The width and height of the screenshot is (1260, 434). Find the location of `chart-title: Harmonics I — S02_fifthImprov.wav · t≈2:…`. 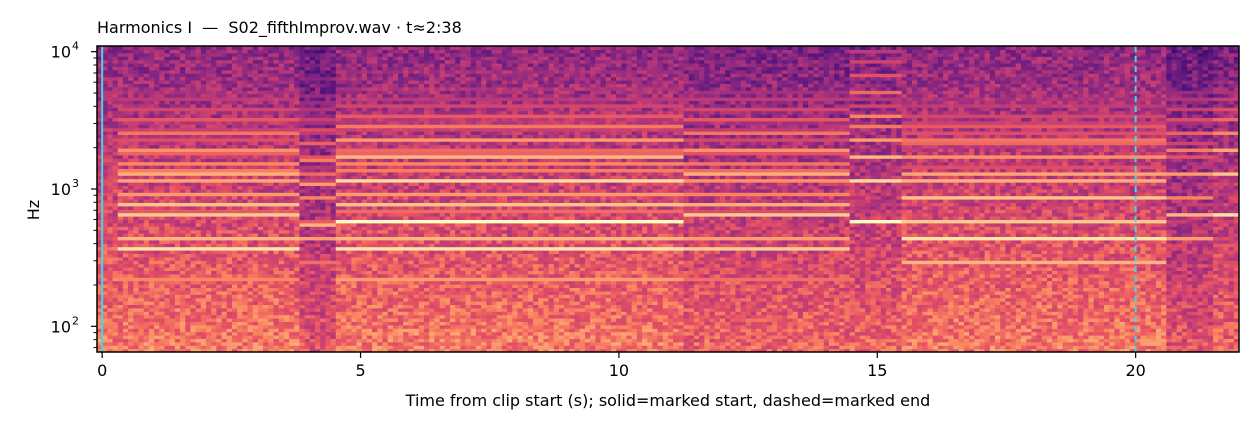

chart-title: Harmonics I — S02_fifthImprov.wav · t≈2:… is located at coordinates (279, 27).